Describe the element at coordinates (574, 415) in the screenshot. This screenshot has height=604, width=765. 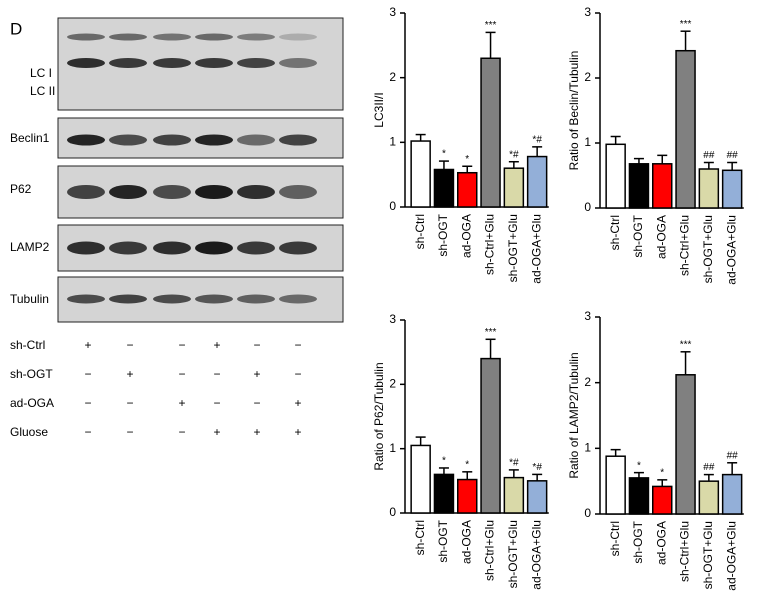
I see `y-axis-label: Ratio of LAMP2/Tubulin` at that location.